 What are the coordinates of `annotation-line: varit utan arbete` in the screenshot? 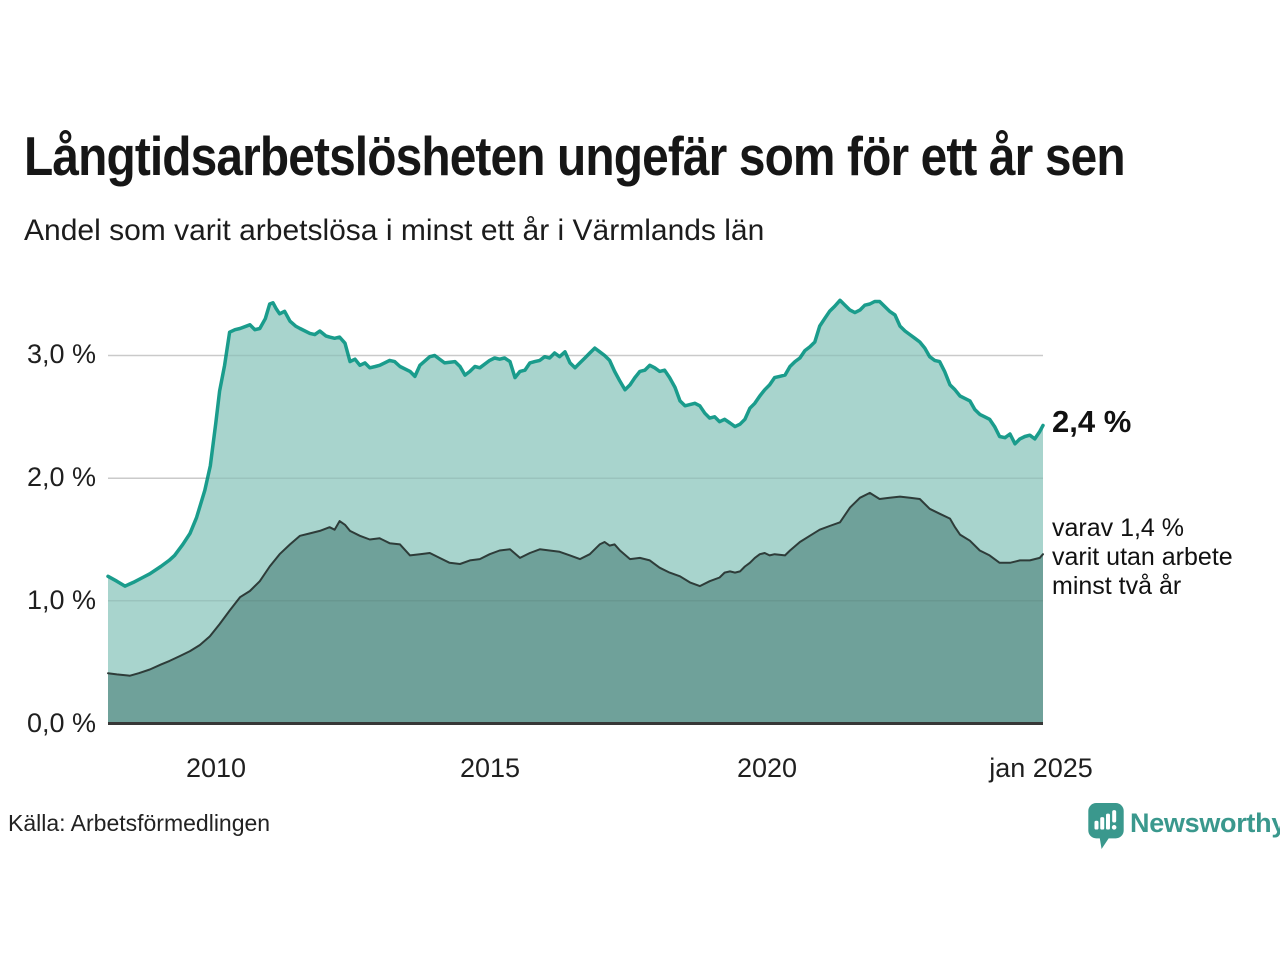 It's located at (1142, 557).